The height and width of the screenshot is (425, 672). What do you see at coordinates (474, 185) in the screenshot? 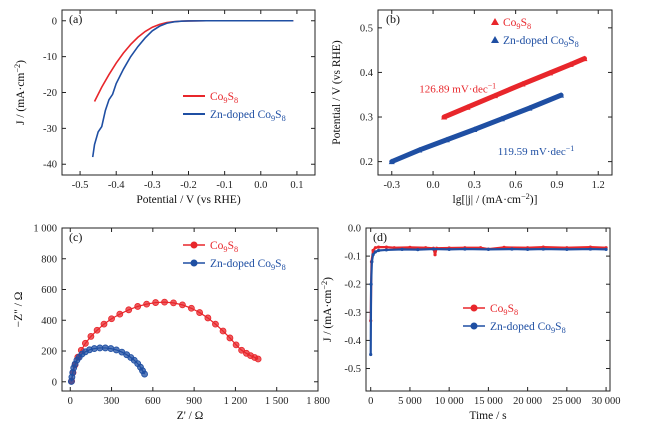
I see `x-tick-label: 0.3` at bounding box center [474, 185].